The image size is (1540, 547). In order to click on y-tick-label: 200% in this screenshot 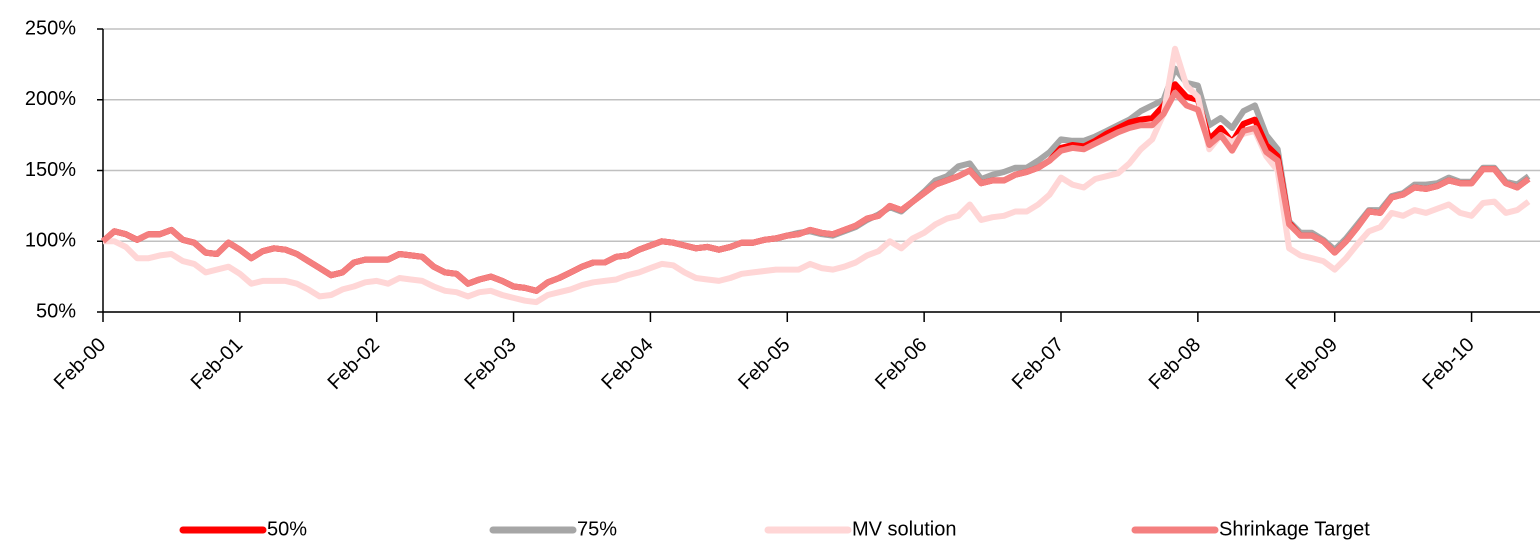, I will do `click(50, 99)`.